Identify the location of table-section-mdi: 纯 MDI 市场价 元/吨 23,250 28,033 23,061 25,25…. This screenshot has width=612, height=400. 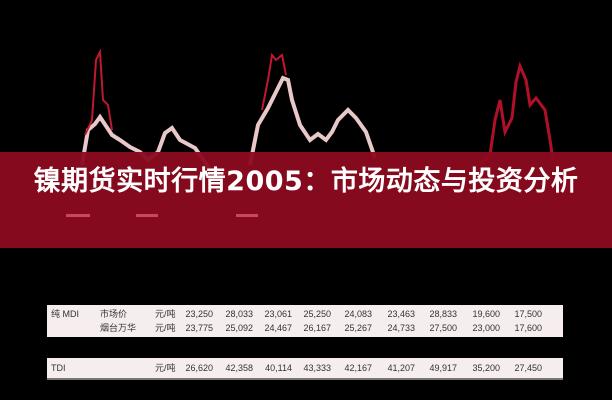
(305, 321).